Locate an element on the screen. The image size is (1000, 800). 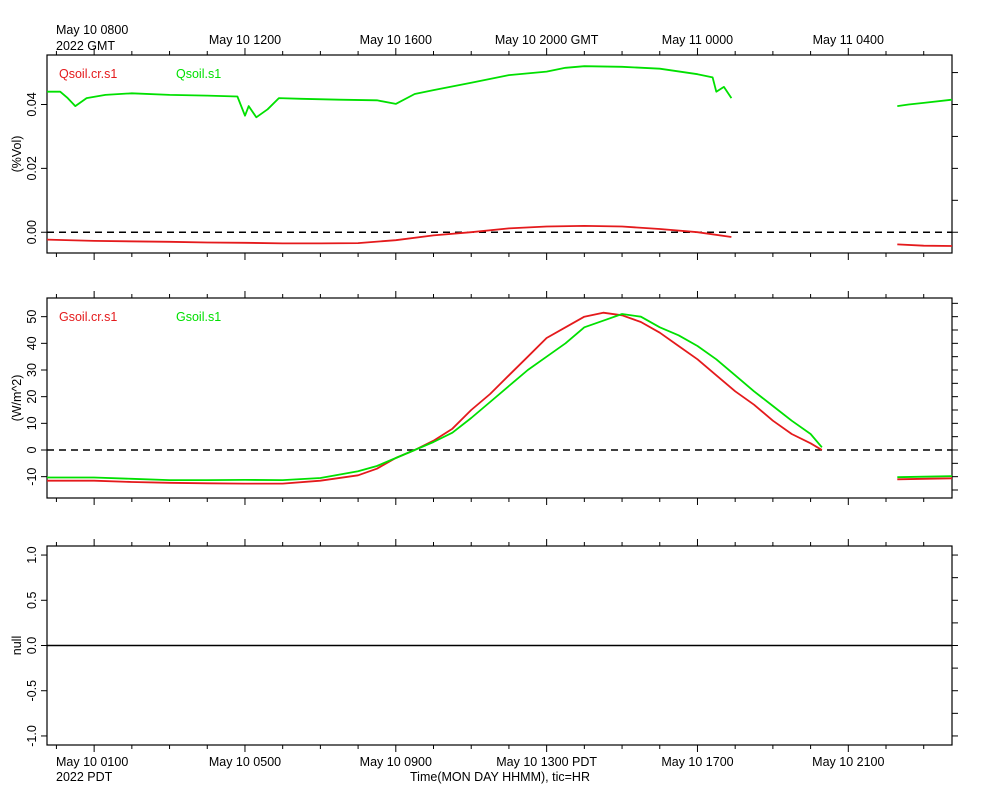
y-tick-label: 10 is located at coordinates (32, 423).